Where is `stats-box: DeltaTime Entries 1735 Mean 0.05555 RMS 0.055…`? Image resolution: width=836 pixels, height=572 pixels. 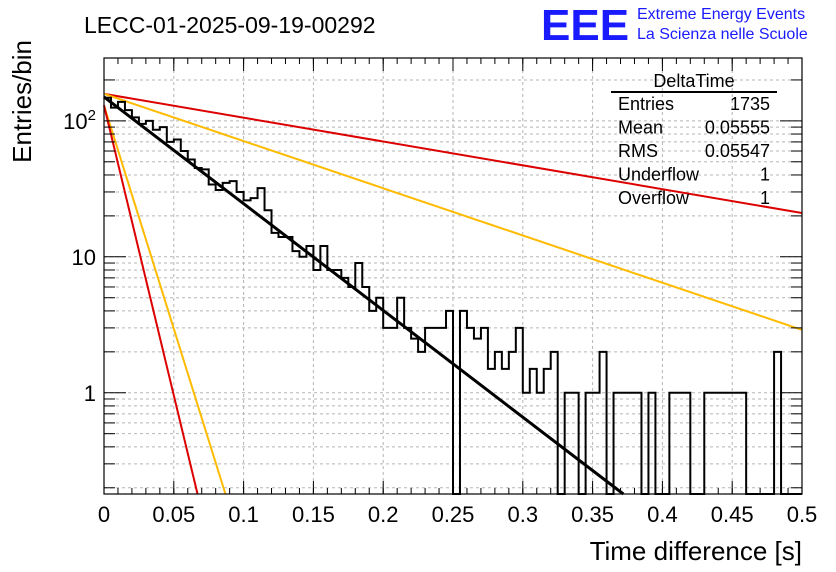 stats-box: DeltaTime Entries 1735 Mean 0.05555 RMS 0.055… is located at coordinates (694, 139).